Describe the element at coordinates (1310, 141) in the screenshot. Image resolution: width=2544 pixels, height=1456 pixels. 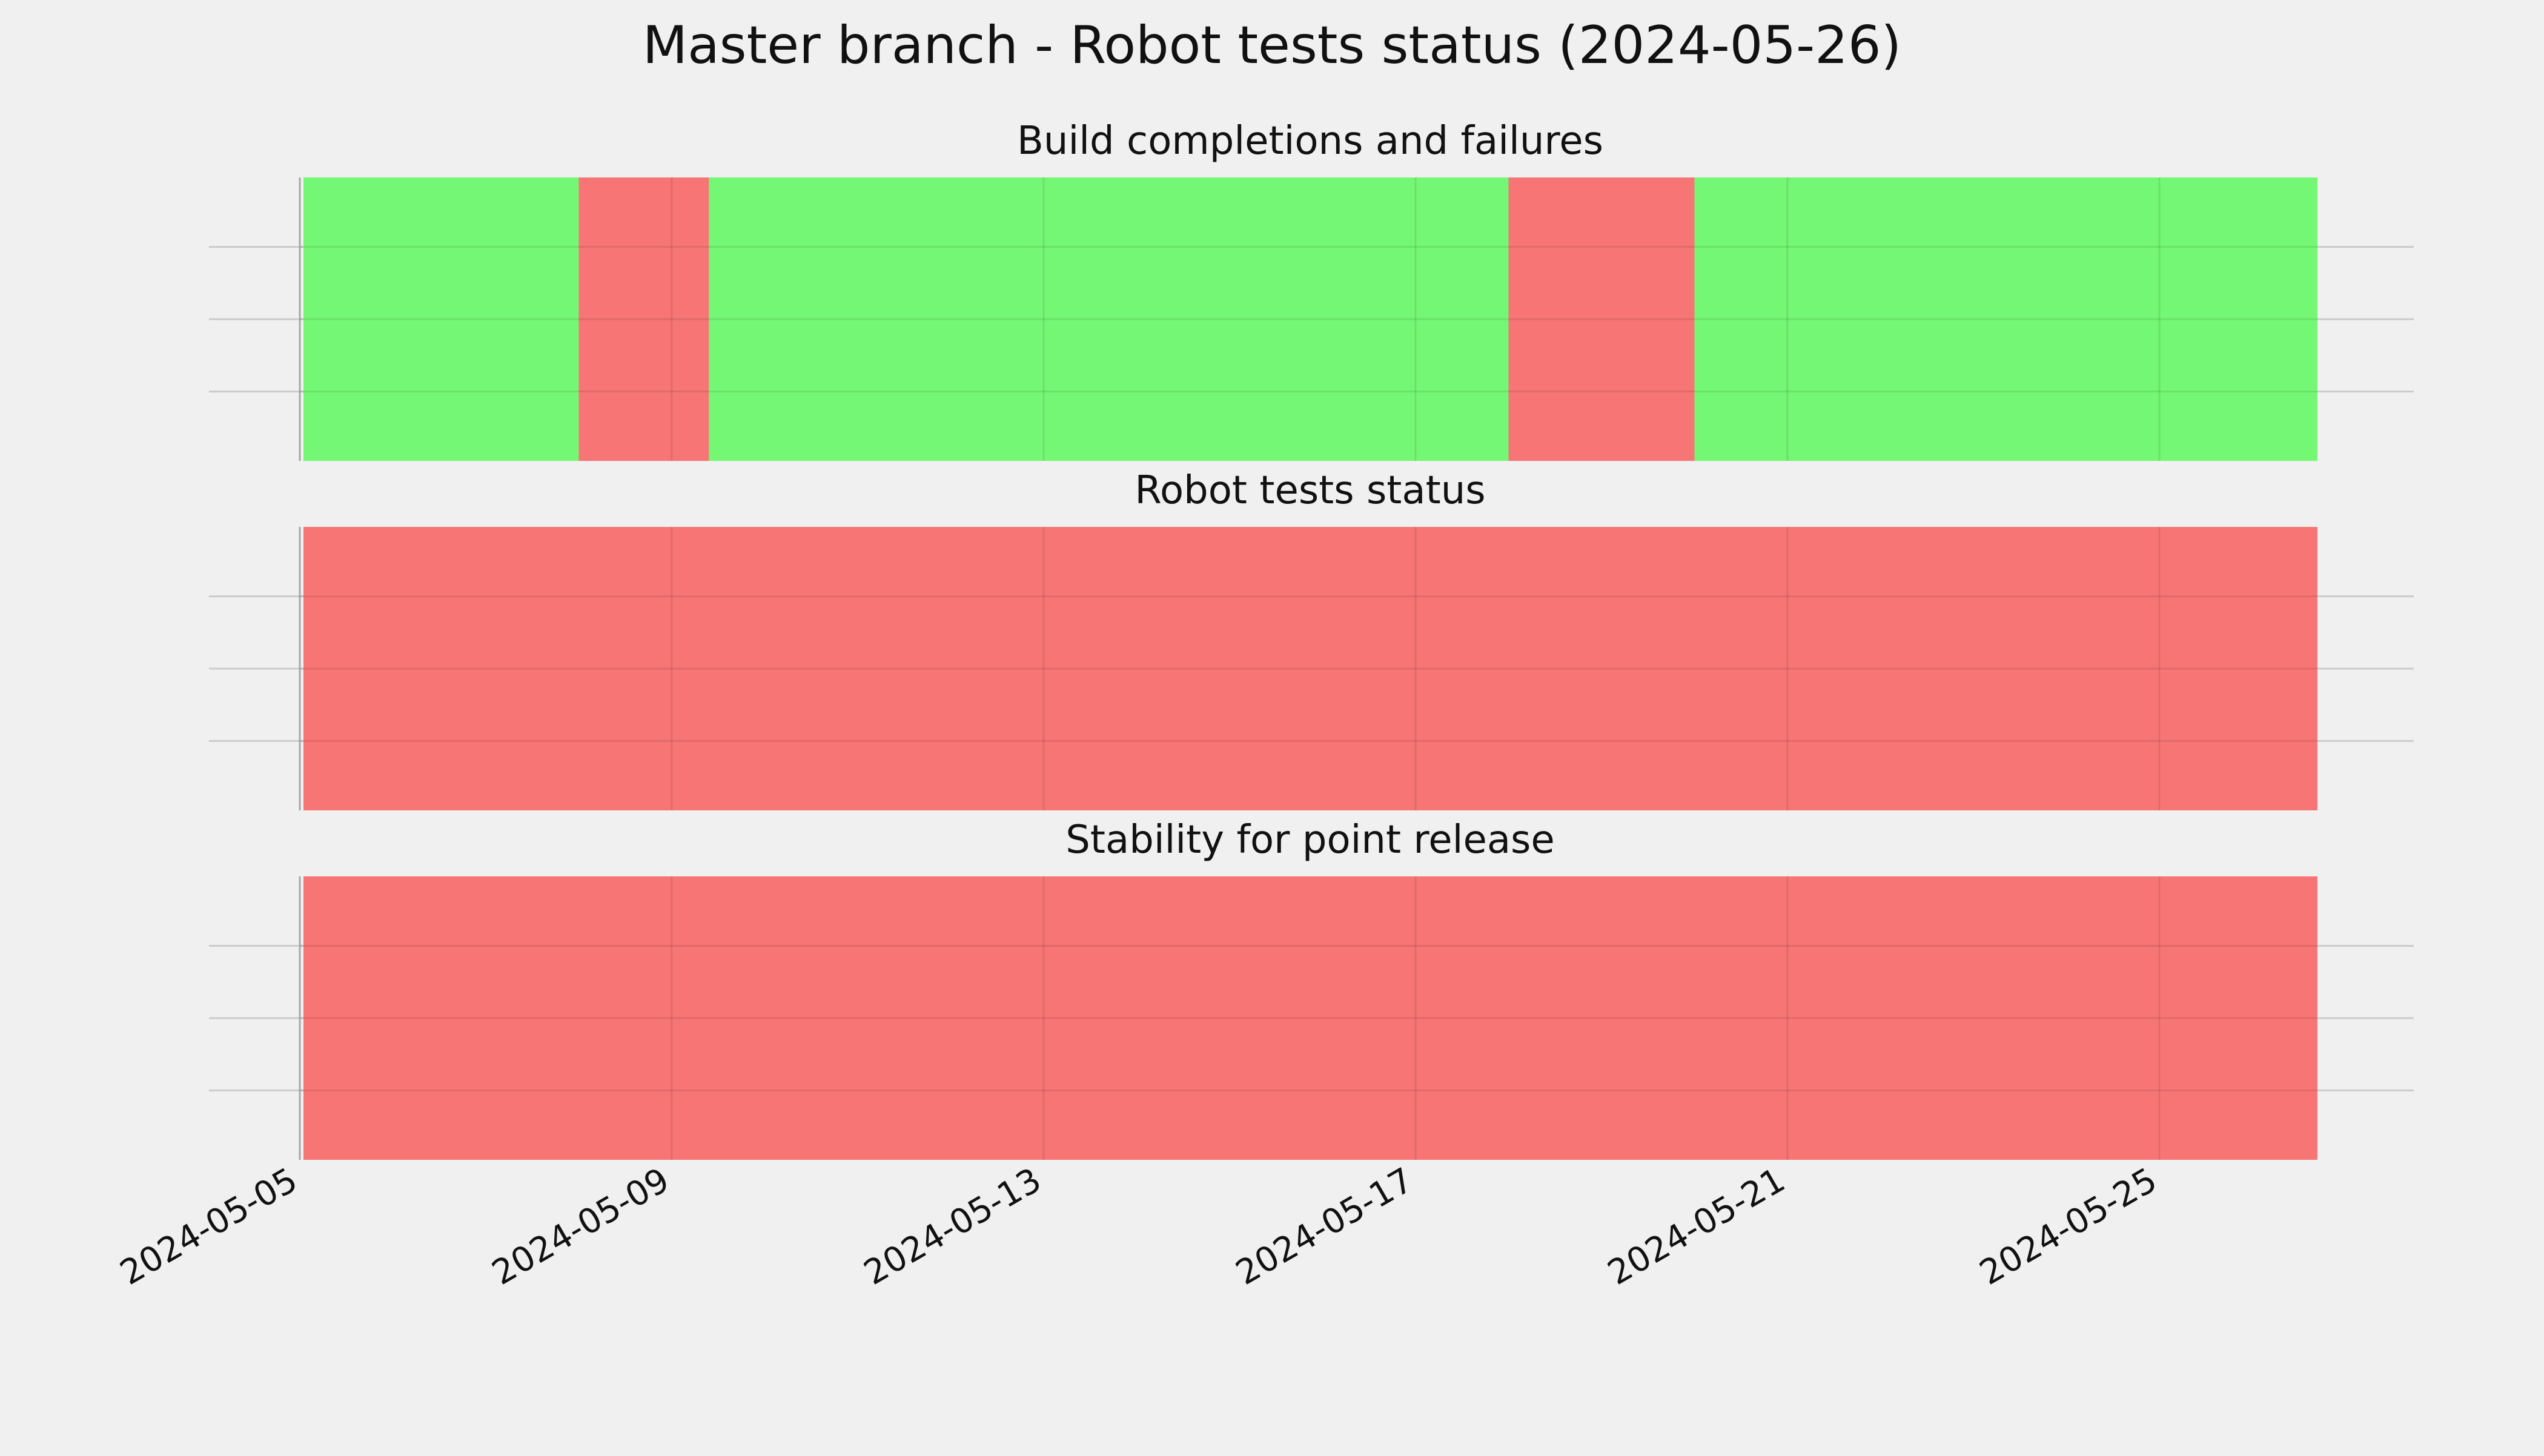
I see `panel-subtitle: Build completions and failures` at that location.